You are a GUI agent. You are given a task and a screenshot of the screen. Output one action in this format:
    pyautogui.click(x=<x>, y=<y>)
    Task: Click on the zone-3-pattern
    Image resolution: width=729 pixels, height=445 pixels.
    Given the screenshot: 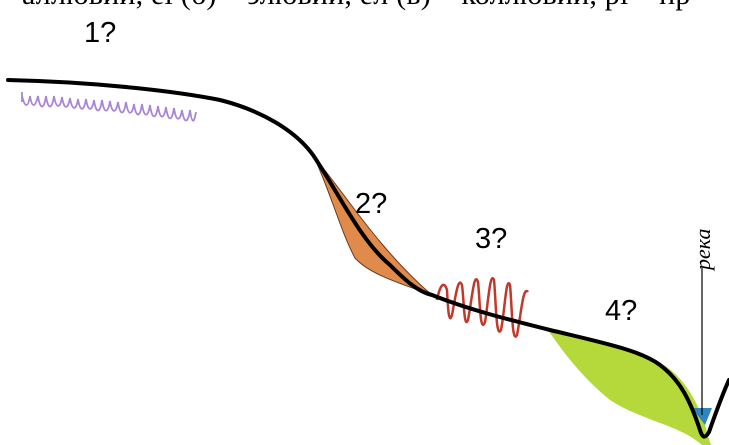 What is the action you would take?
    pyautogui.click(x=482, y=307)
    